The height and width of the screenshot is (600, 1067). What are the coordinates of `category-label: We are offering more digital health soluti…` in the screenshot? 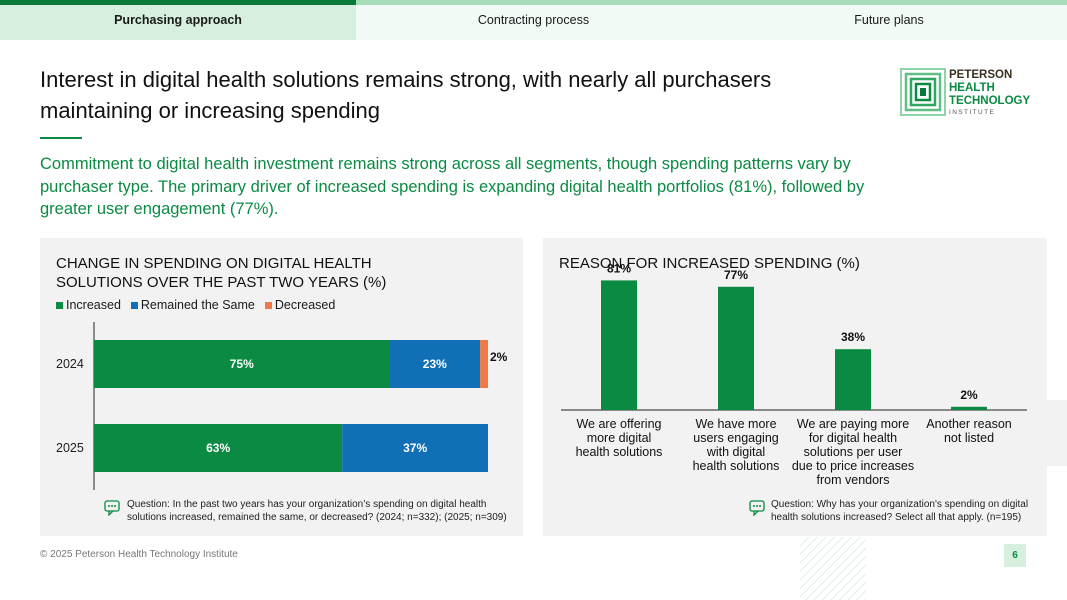 It's located at (619, 438).